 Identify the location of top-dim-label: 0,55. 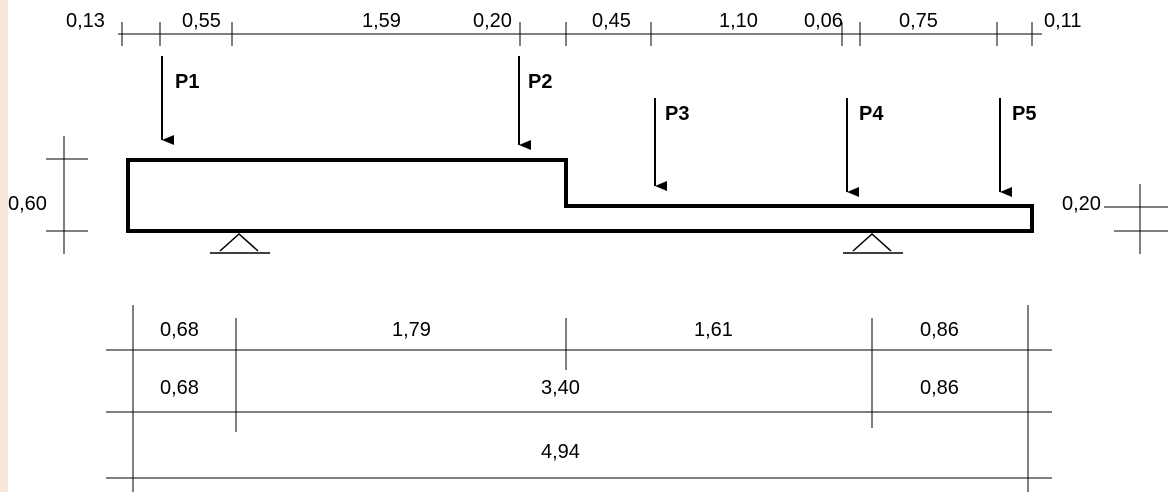
(201, 21).